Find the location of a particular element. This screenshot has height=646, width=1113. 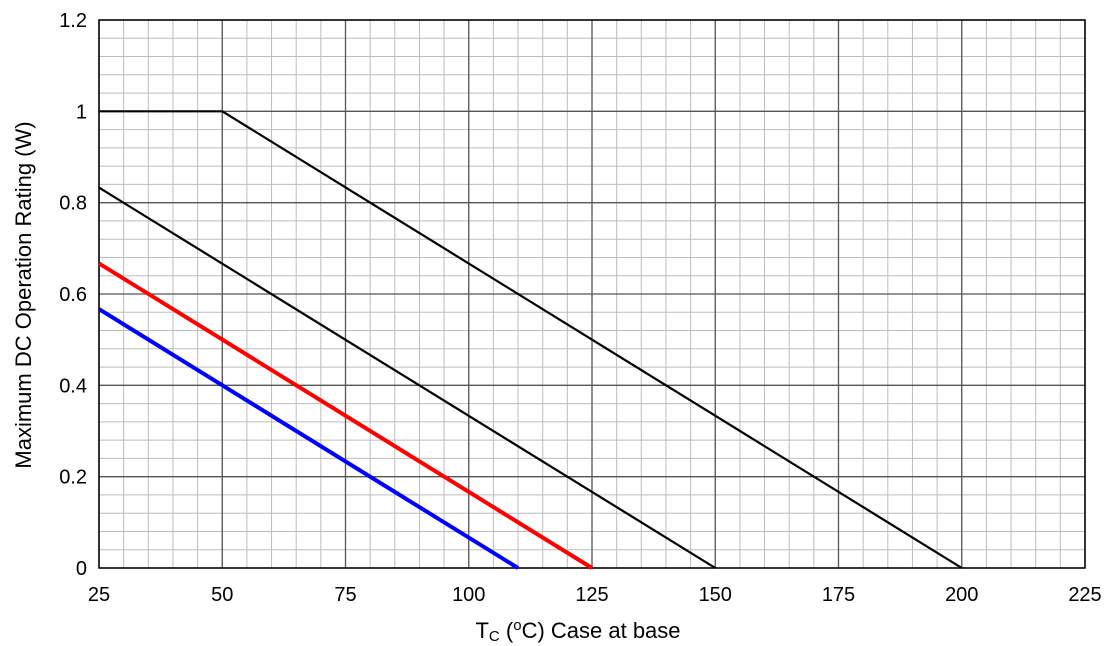

x-axis-title-main: T is located at coordinates (481, 630).